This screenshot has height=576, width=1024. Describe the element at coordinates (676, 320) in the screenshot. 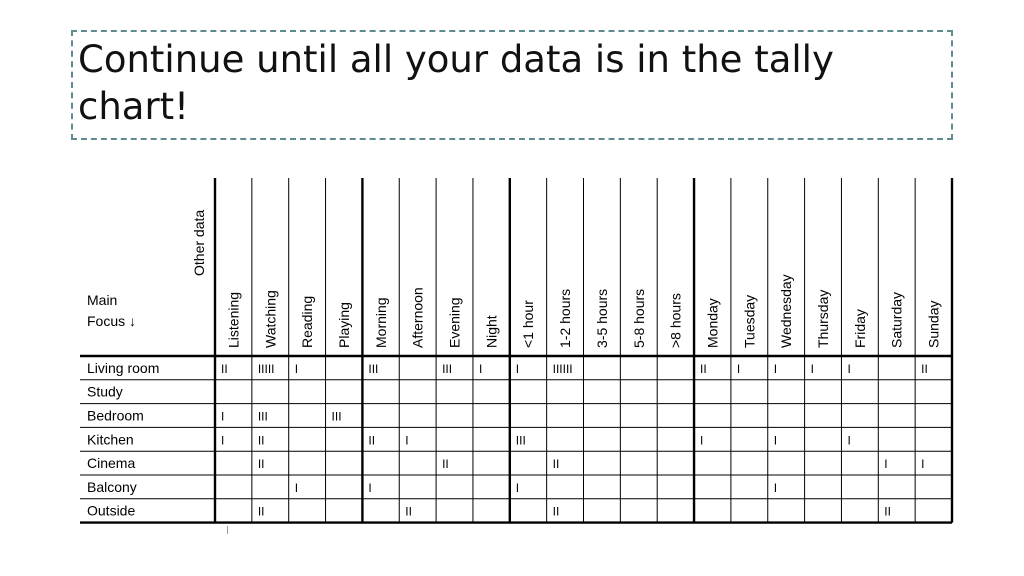

I see `column-header: >8 hours` at that location.